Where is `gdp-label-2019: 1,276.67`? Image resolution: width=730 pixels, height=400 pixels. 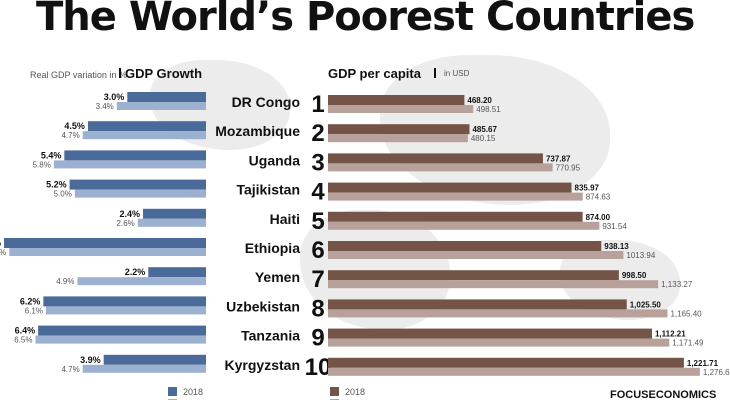
gdp-label-2019: 1,276.67 is located at coordinates (716, 372).